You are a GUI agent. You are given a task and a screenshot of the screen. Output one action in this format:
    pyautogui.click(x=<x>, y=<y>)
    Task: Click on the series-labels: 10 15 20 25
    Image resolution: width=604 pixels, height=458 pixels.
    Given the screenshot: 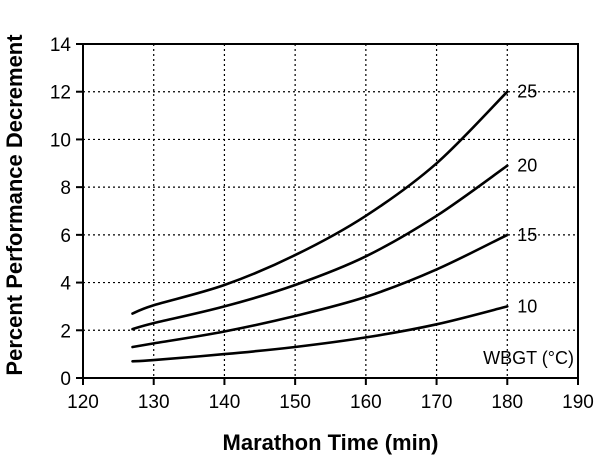 What is the action you would take?
    pyautogui.click(x=527, y=199)
    